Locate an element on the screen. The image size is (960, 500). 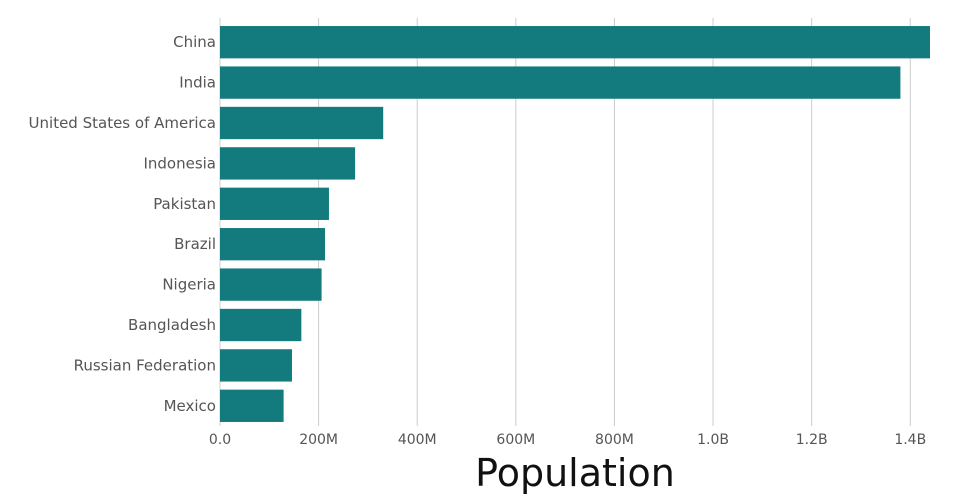
category-label: India is located at coordinates (197, 83).